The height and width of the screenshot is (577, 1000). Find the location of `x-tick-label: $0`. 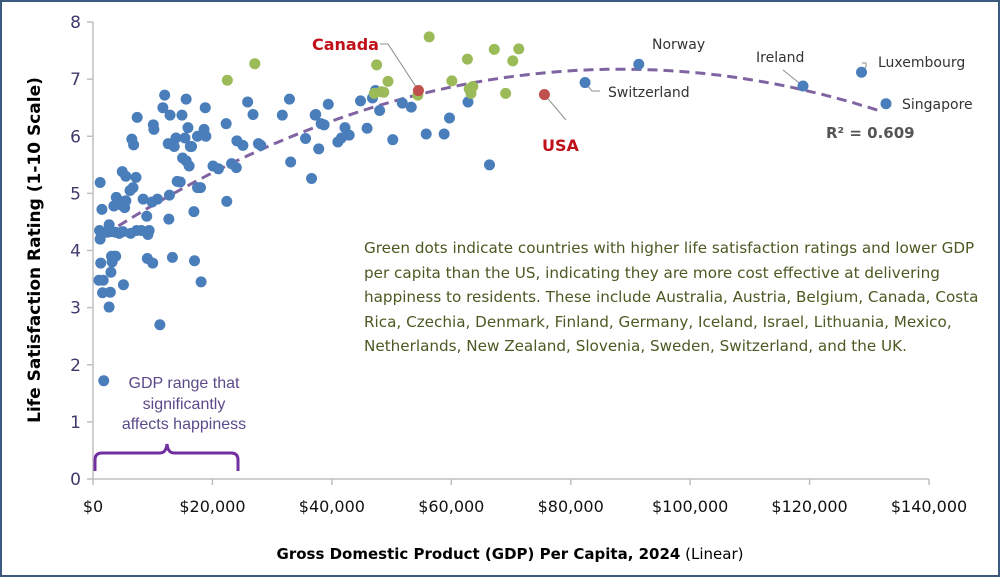

x-tick-label: $0 is located at coordinates (93, 506).